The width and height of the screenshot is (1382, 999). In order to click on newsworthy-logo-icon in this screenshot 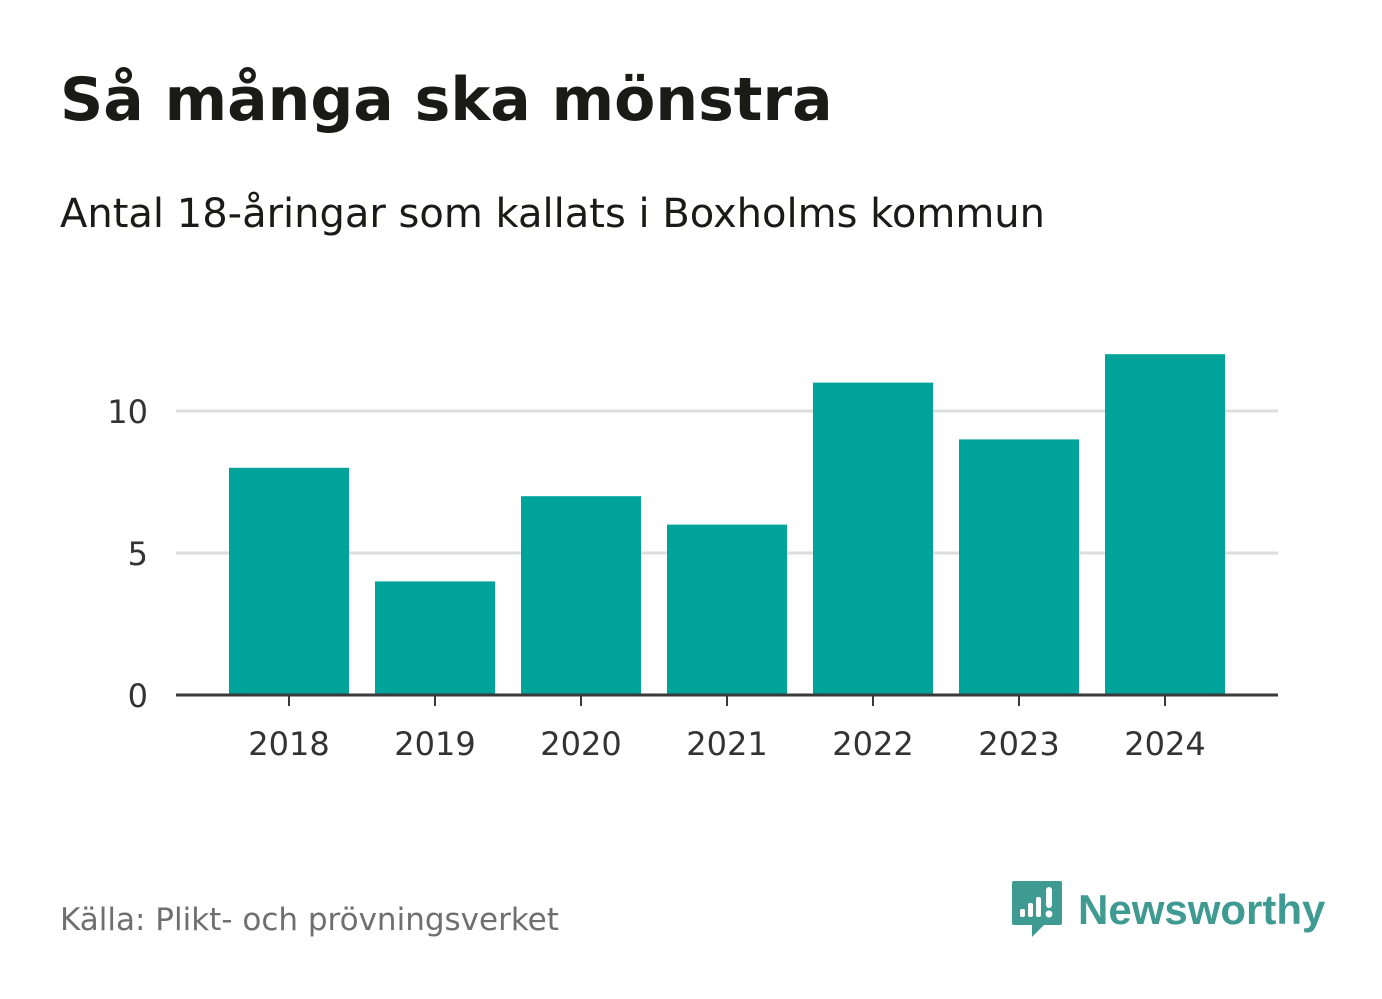, I will do `click(1037, 909)`.